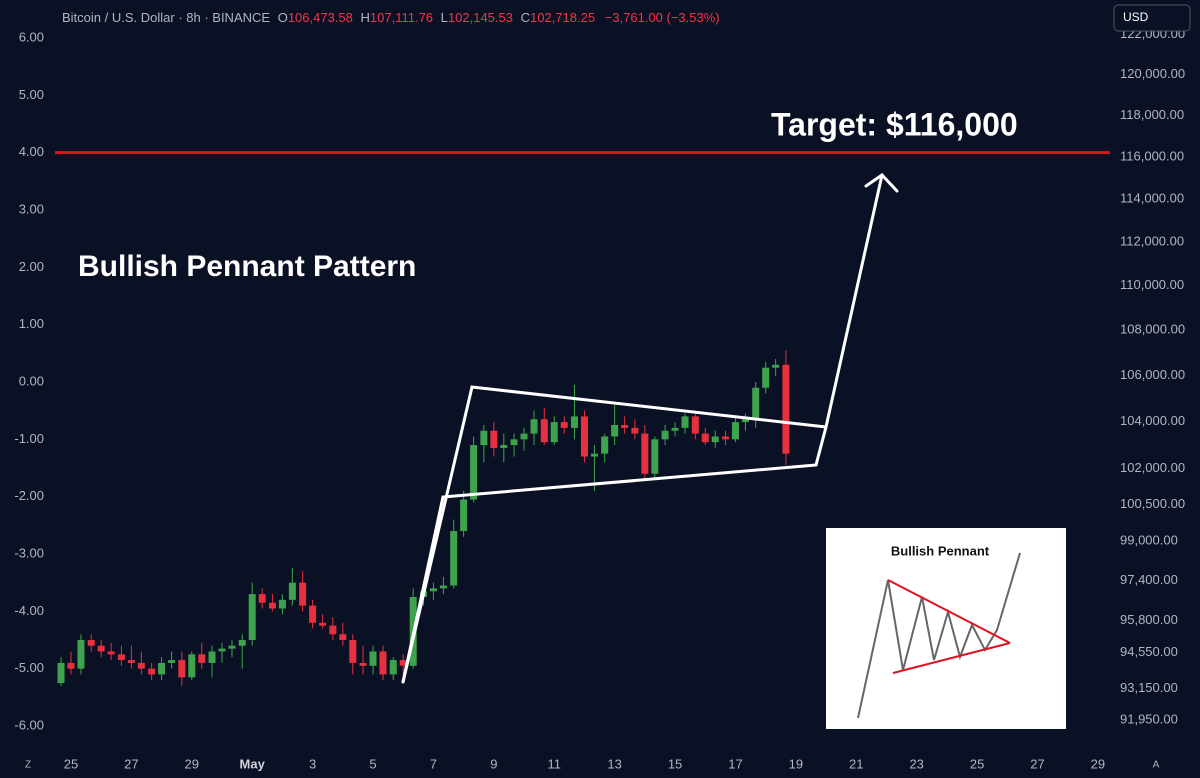  Describe the element at coordinates (31, 323) in the screenshot. I see `y-tick-label: 1.00` at that location.